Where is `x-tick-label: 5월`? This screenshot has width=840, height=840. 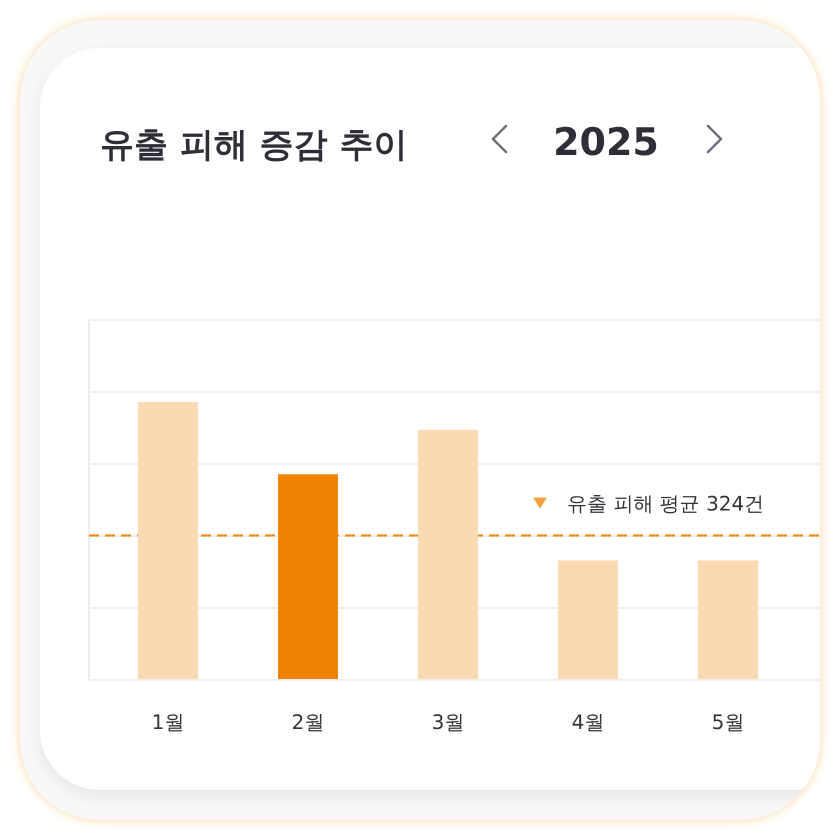 x-tick-label: 5월 is located at coordinates (728, 722).